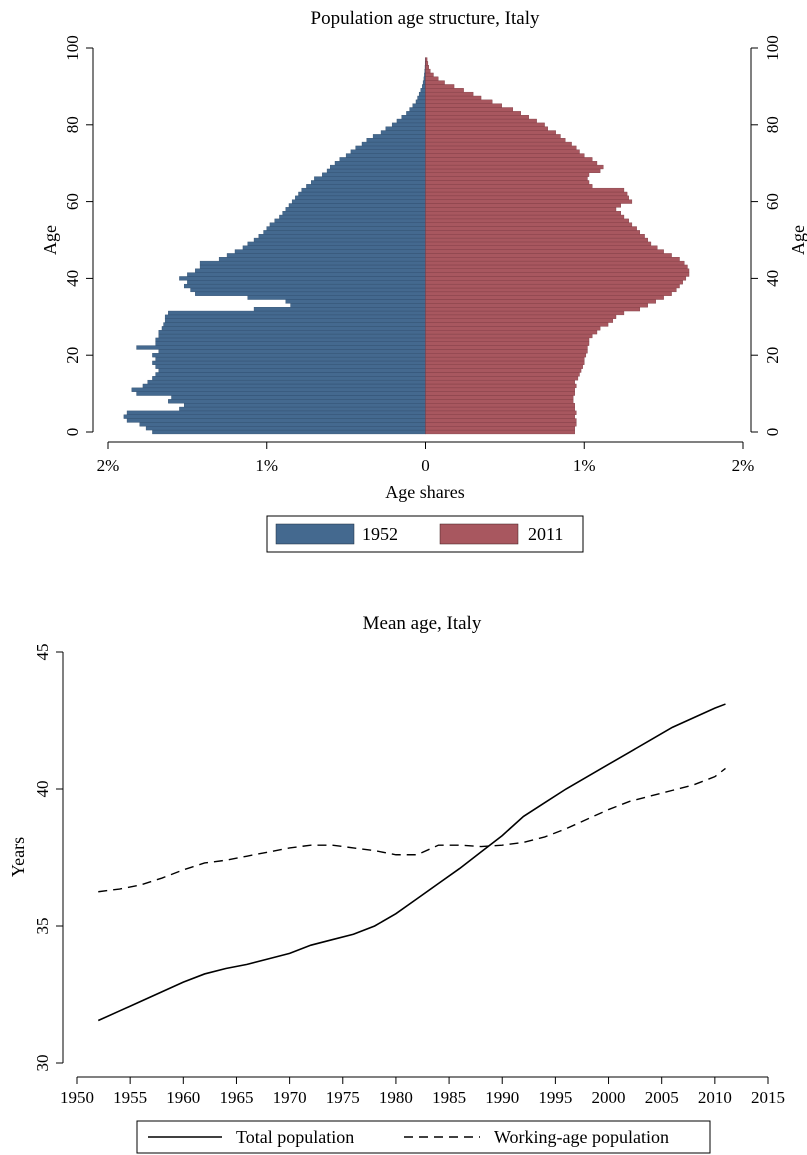 The image size is (807, 1155). I want to click on pyramid-y-tick-label-right-20: 20, so click(772, 355).